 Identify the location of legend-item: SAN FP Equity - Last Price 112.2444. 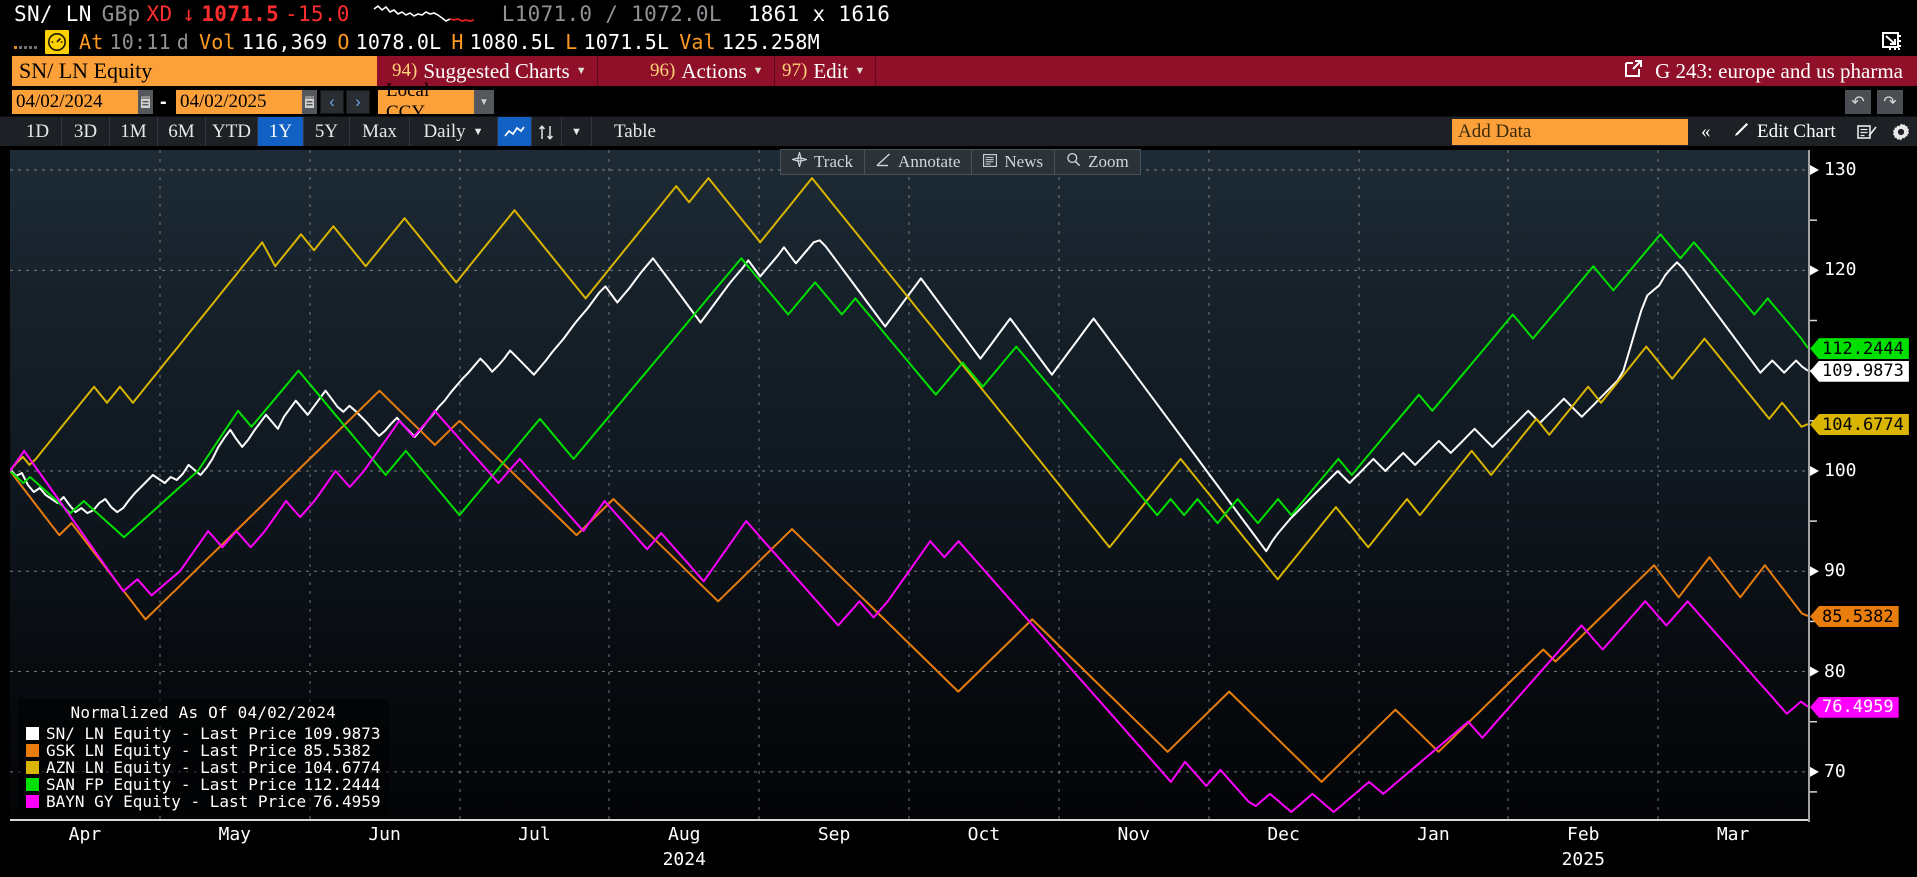
(203, 784).